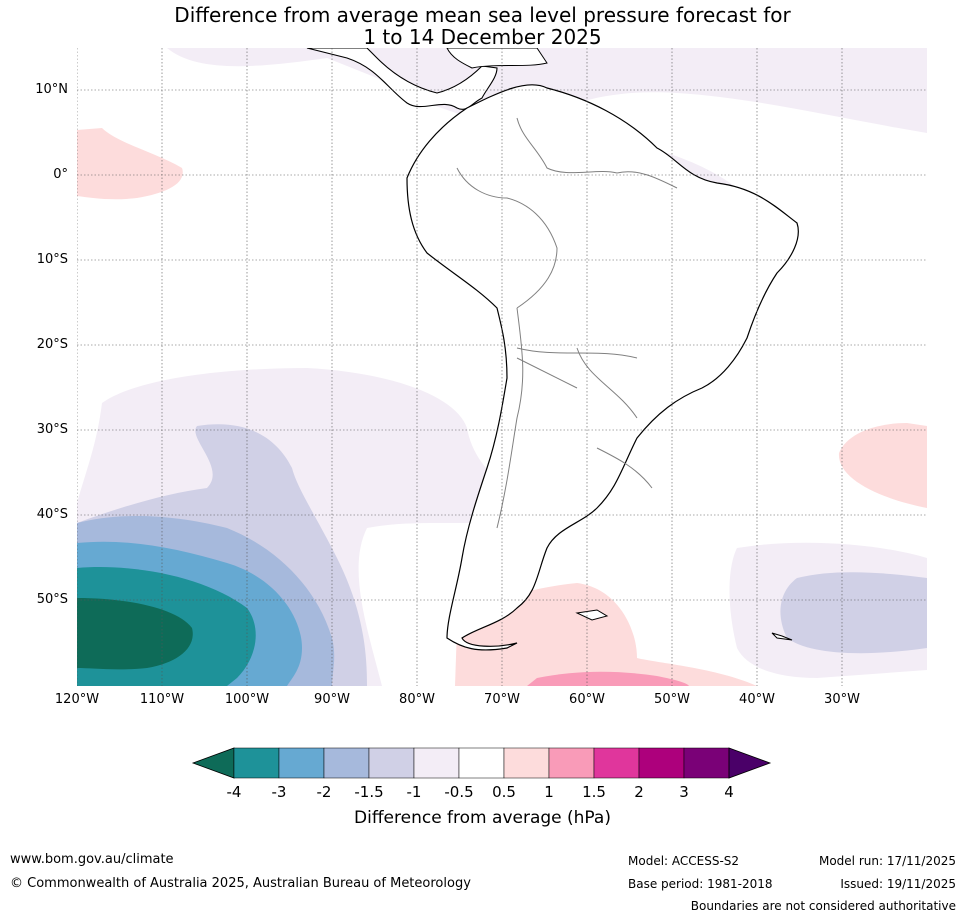  Describe the element at coordinates (549, 792) in the screenshot. I see `colorbar-tick-plus1: 1` at that location.